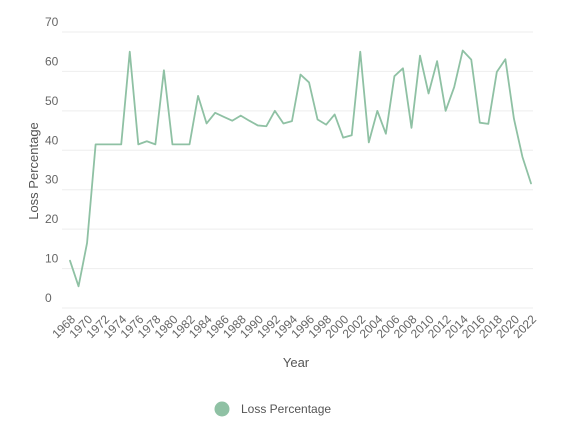  Describe the element at coordinates (52, 140) in the screenshot. I see `y-tick-label: 40` at that location.